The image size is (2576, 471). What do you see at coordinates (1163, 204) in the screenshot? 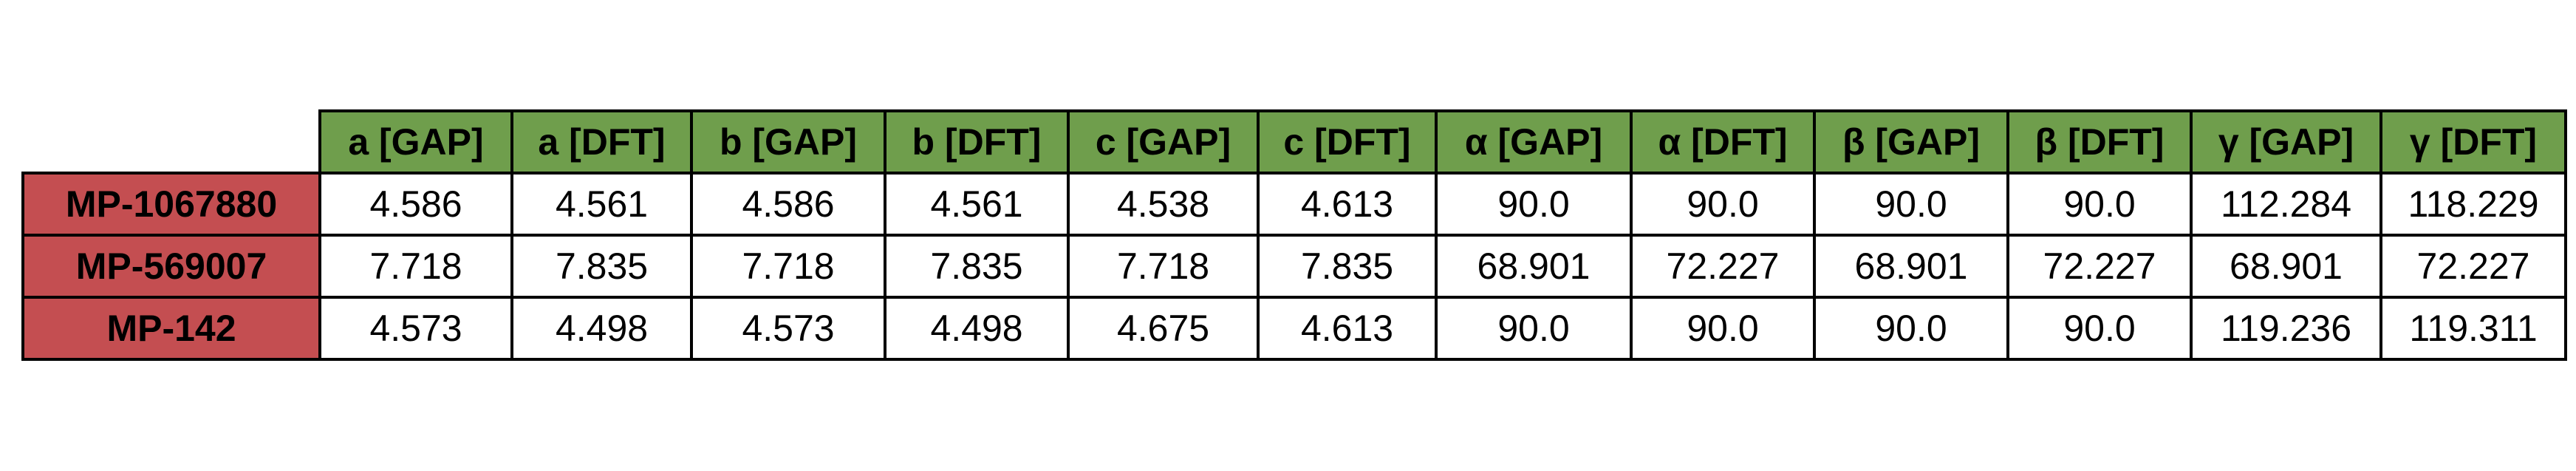
I see `table-cell: 4.538` at bounding box center [1163, 204].